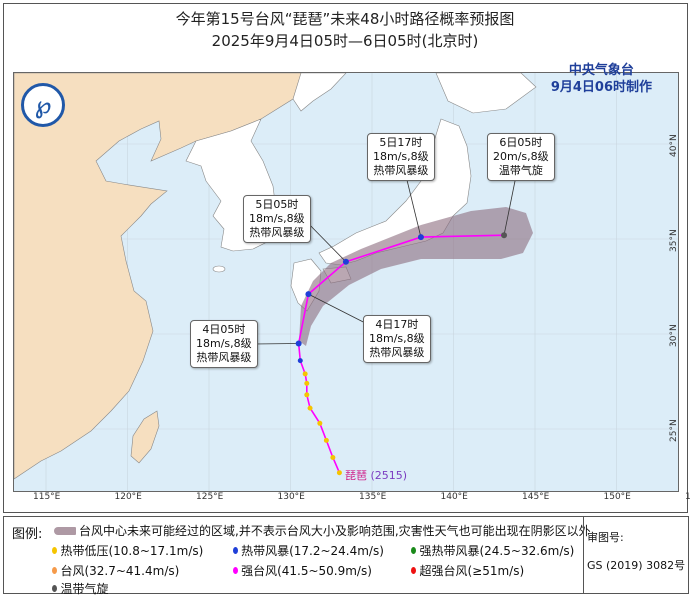 Image resolution: width=690 pixels, height=605 pixels. Describe the element at coordinates (345, 19) in the screenshot. I see `map-title: 今年第15号台风“琵琶”未来48小时路径概率预报图` at that location.